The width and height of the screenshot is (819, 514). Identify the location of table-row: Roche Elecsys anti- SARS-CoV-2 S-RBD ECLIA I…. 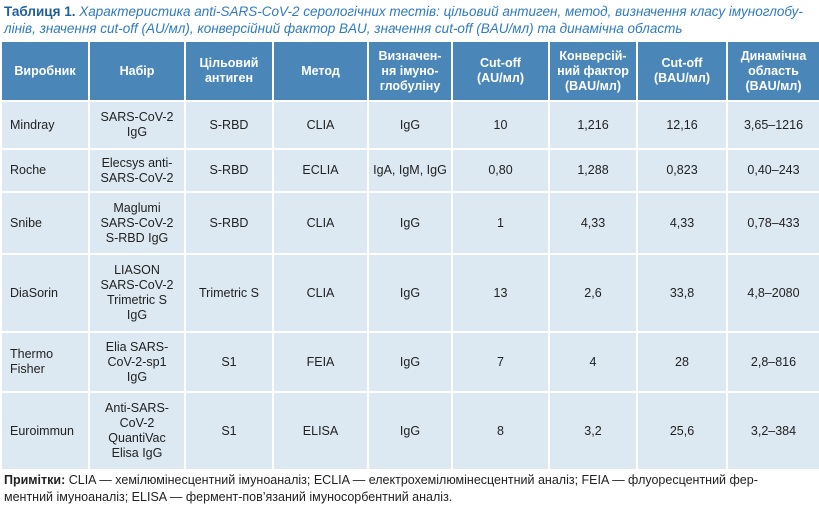
(409, 170).